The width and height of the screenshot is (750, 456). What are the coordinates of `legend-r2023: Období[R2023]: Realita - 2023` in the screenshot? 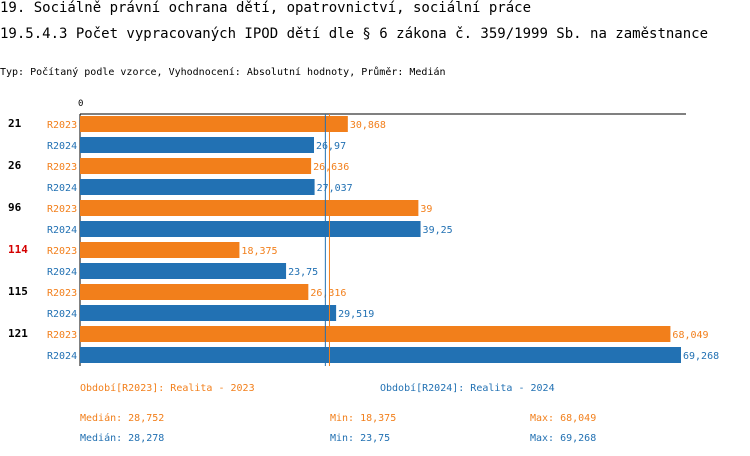 It's located at (167, 388).